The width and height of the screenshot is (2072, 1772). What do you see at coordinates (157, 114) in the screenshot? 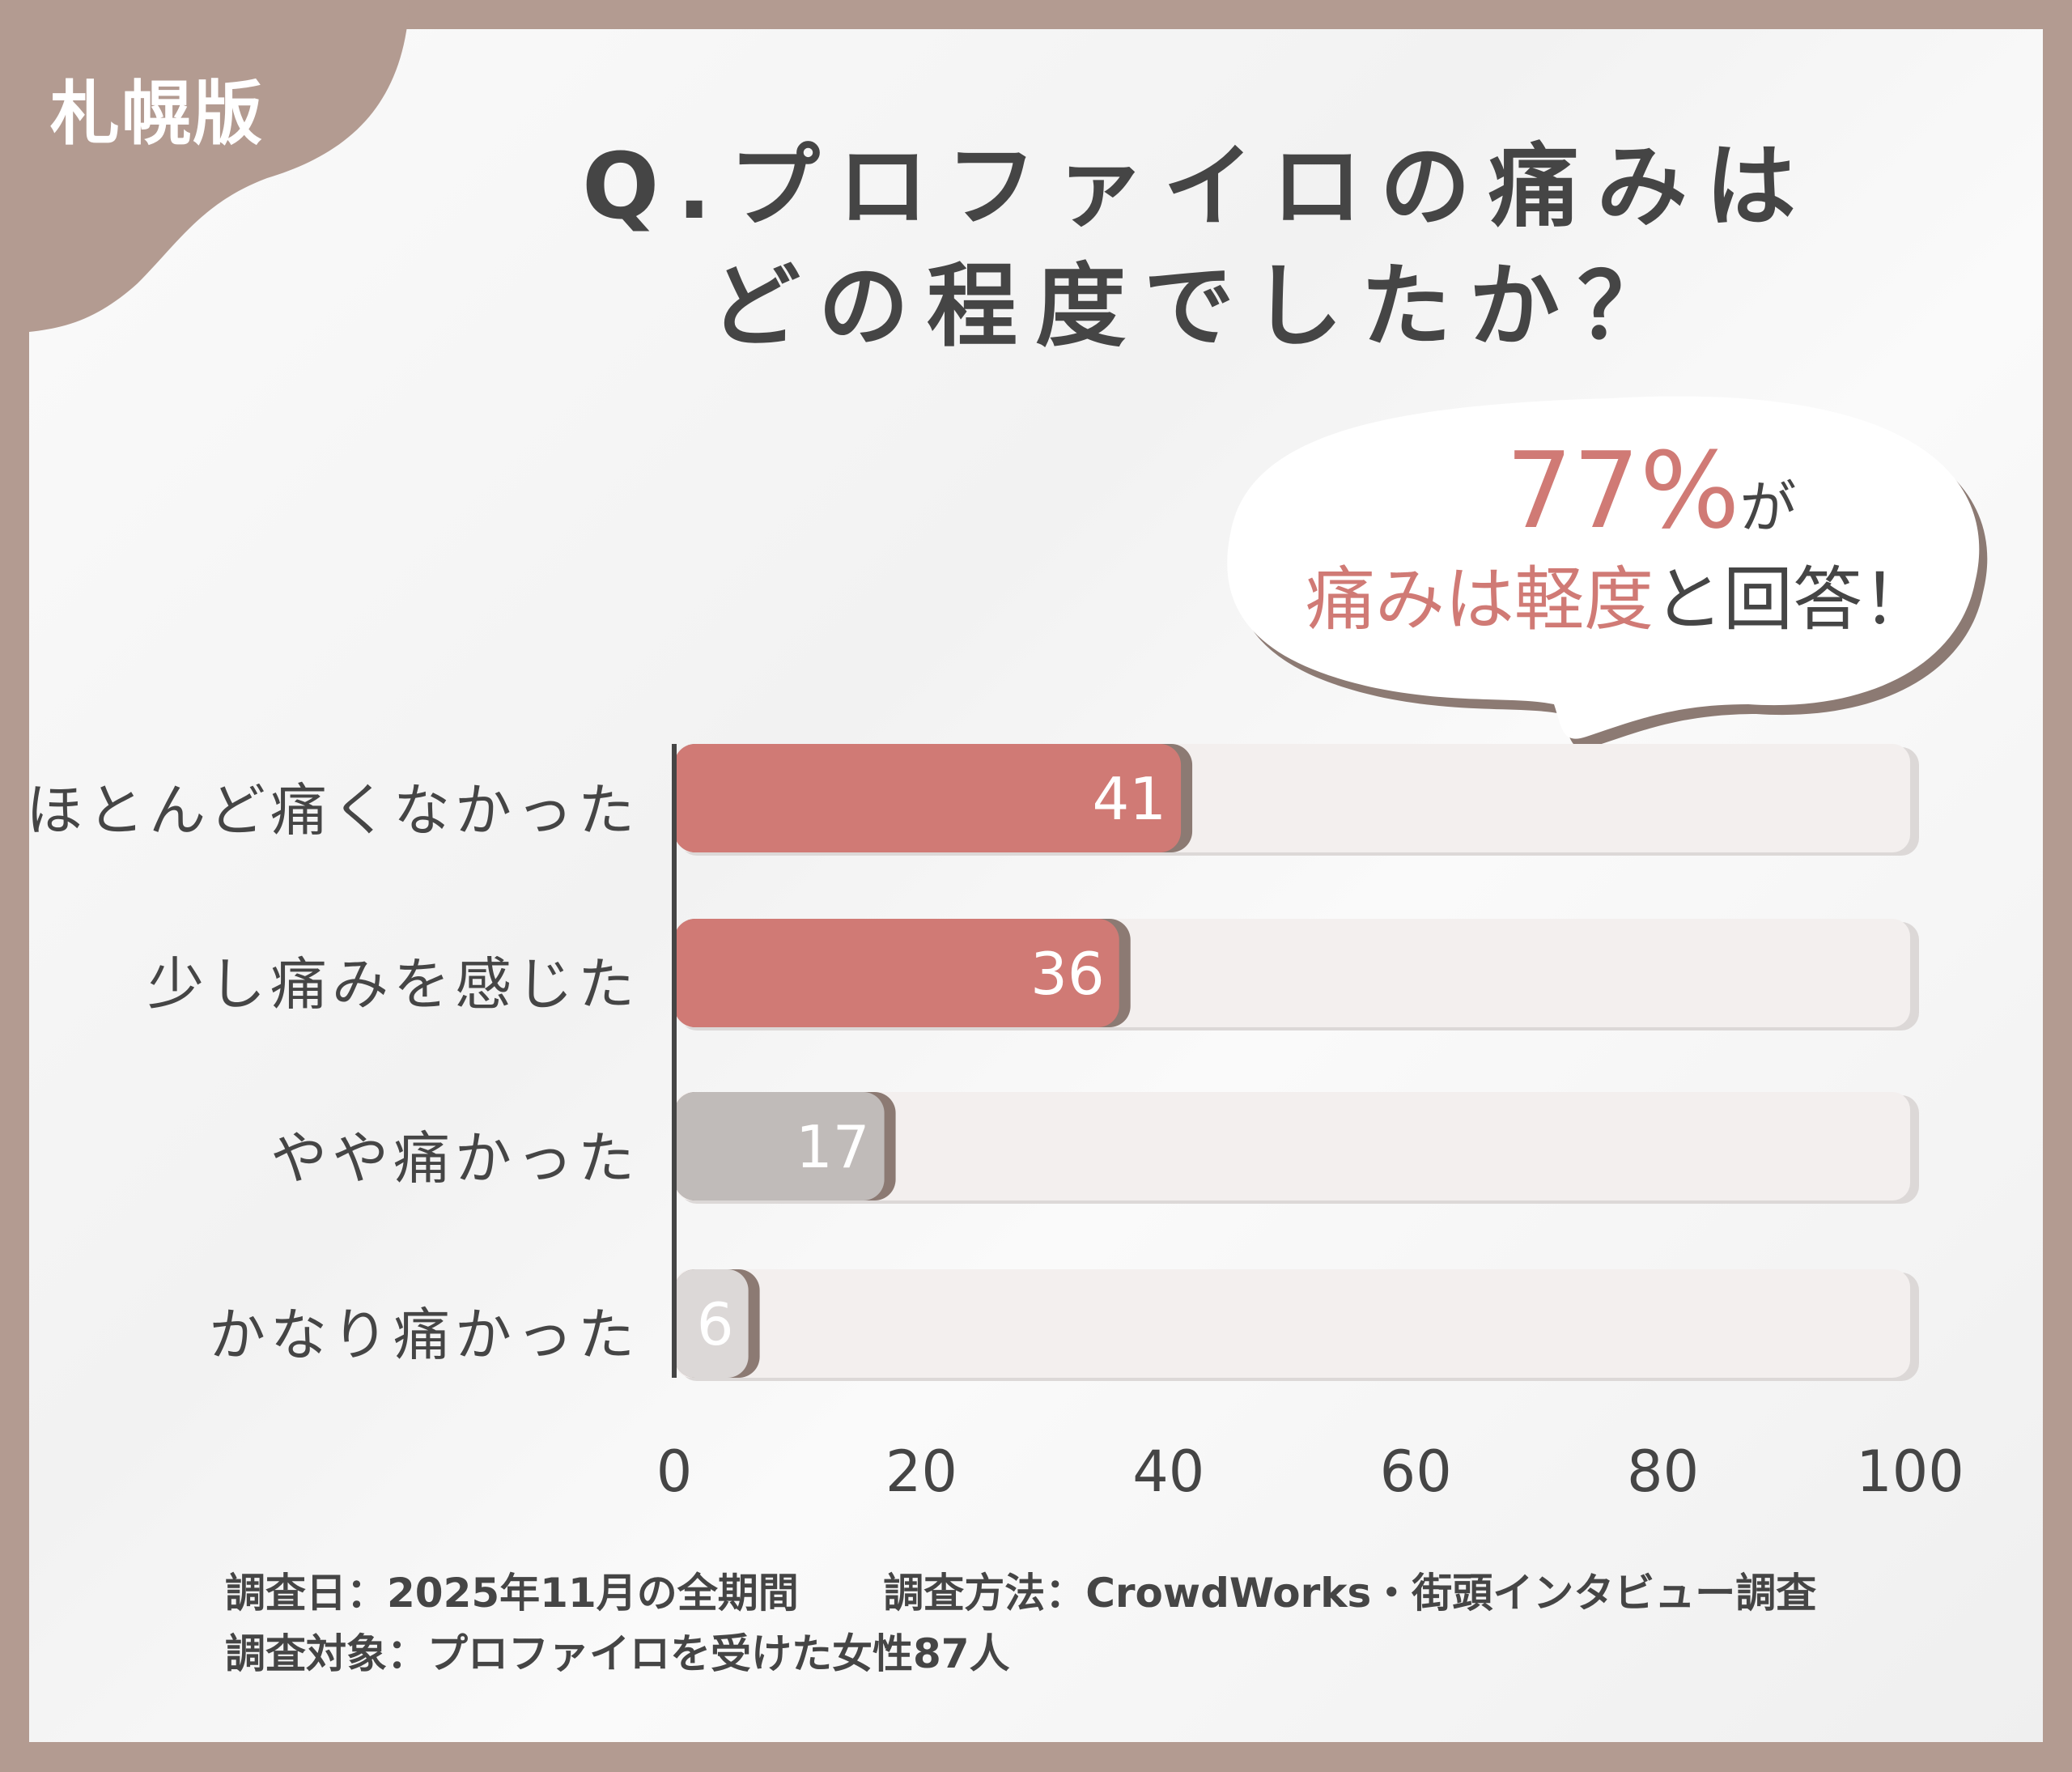
I see `region-badge: 札幌版` at bounding box center [157, 114].